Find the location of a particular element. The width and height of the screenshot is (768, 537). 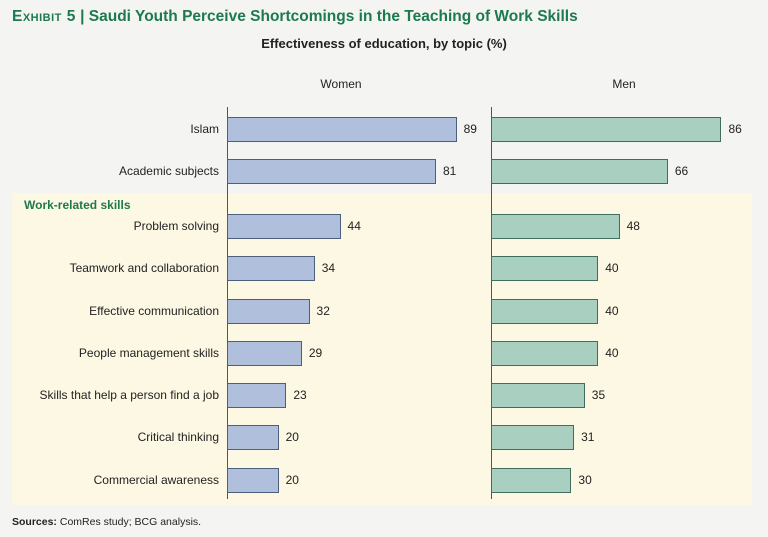

chart-subtitle: Effectiveness of education, by topic (%) is located at coordinates (384, 43).